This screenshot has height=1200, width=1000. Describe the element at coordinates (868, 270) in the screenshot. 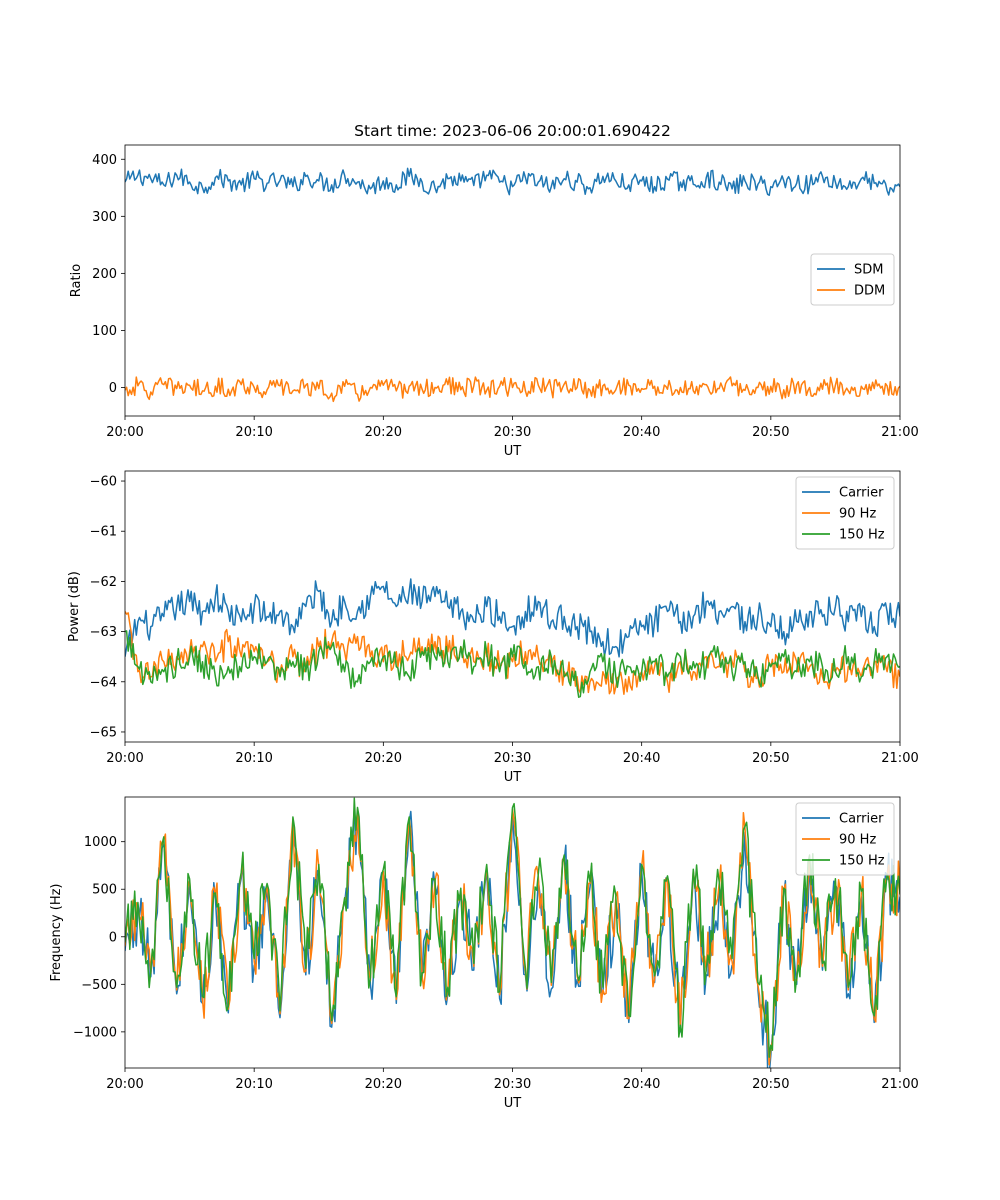

I see `legend-label: SDM` at that location.